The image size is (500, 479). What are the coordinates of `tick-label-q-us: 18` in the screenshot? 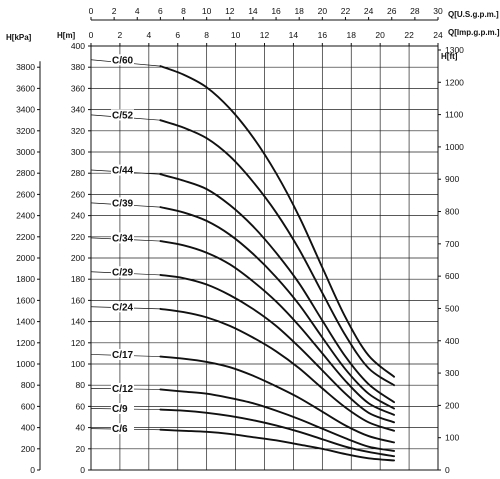 It's located at (299, 11).